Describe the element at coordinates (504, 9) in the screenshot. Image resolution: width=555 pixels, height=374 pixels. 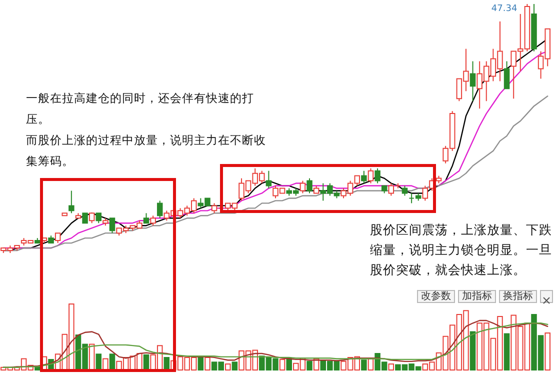
I see `annotation: 47.34` at that location.